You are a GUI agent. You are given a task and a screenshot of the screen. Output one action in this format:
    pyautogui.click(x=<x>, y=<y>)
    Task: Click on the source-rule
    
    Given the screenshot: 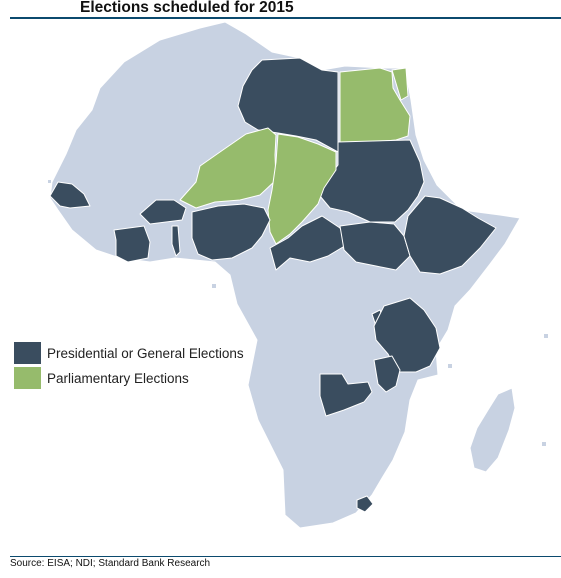 What is the action you would take?
    pyautogui.click(x=285, y=556)
    